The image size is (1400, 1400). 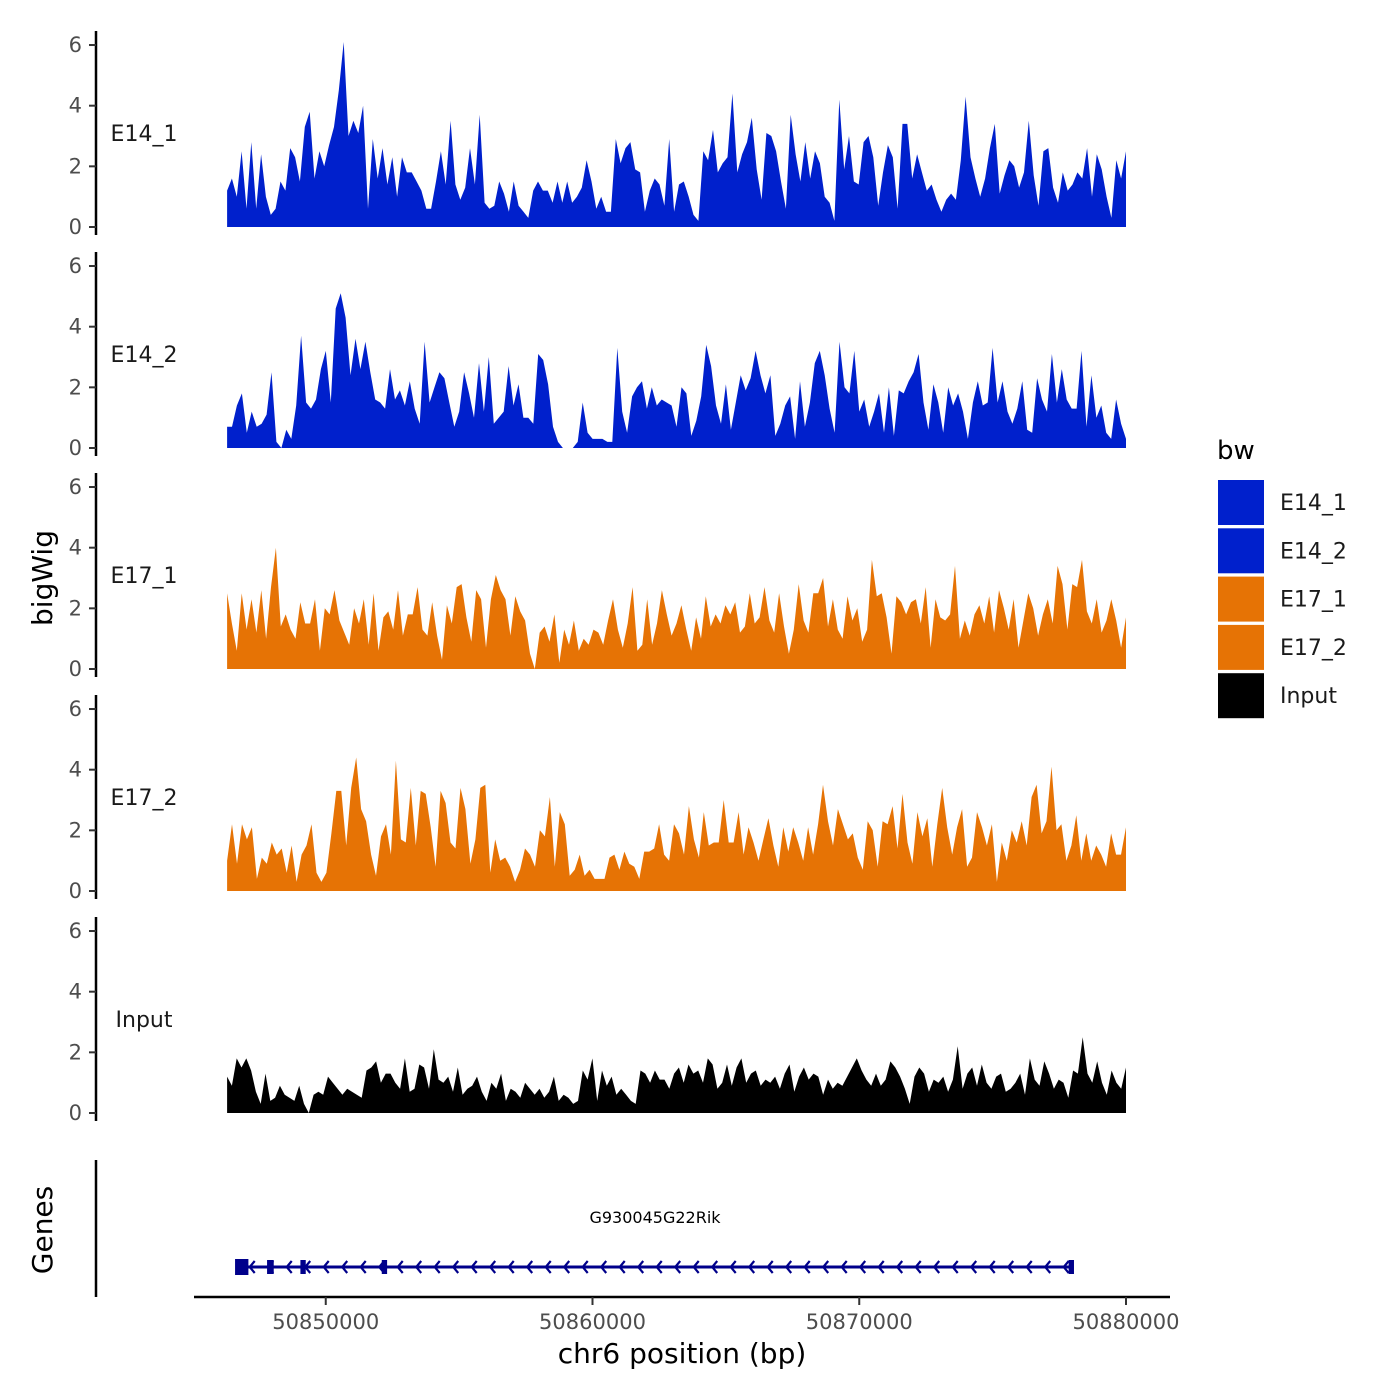 What do you see at coordinates (682, 1353) in the screenshot?
I see `x-axis-title: chr6 position (bp)` at bounding box center [682, 1353].